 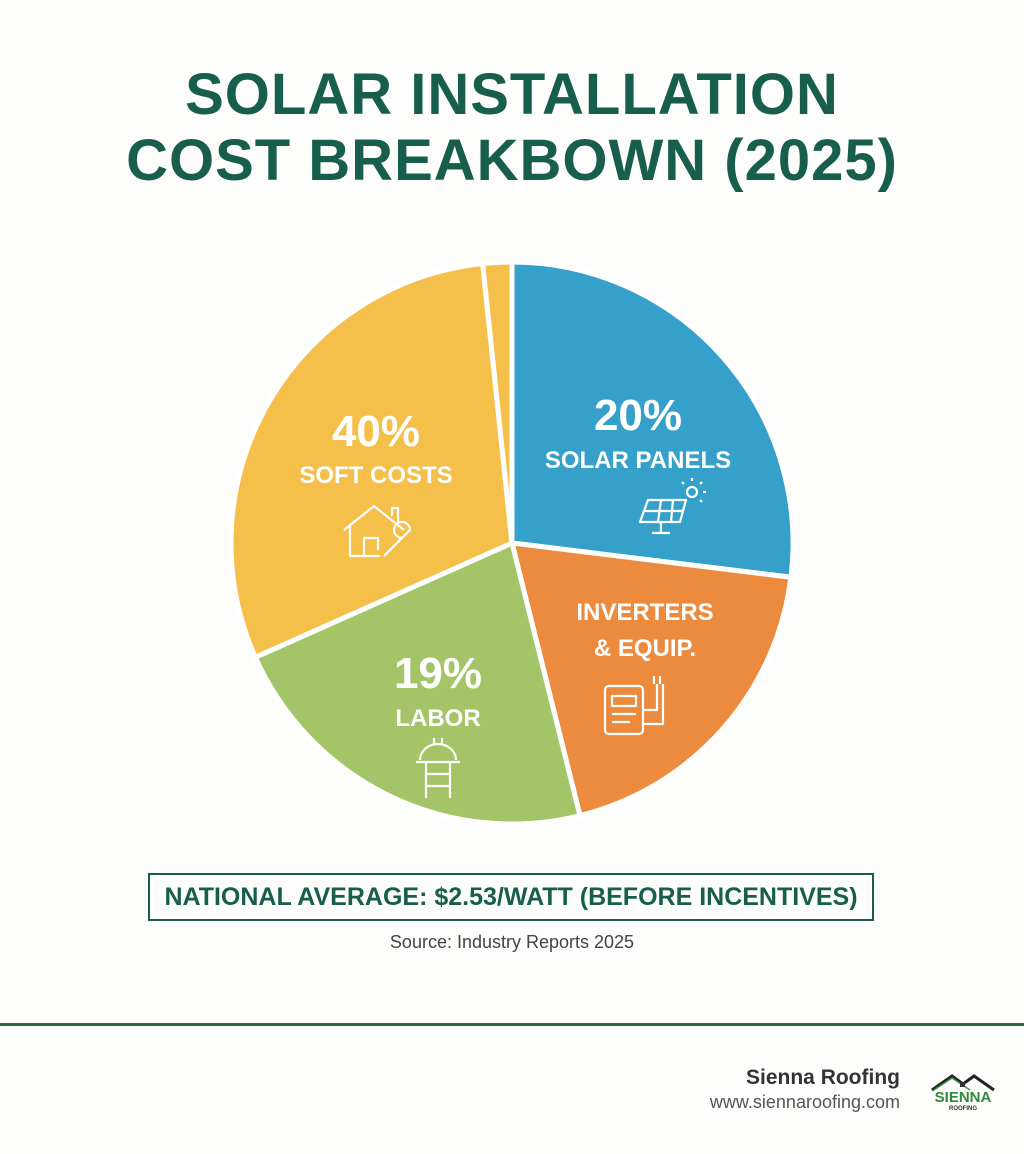 I want to click on slice-percent-solar: 20%, so click(x=638, y=415).